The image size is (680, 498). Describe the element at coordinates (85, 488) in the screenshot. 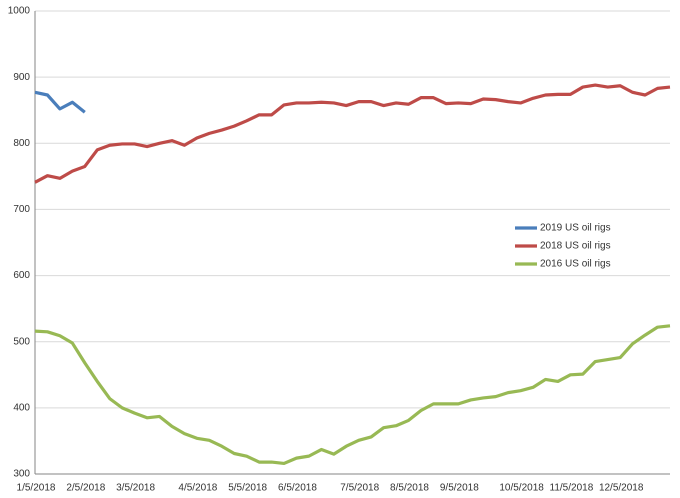

I see `x-tick-label: 2/5/2018` at that location.